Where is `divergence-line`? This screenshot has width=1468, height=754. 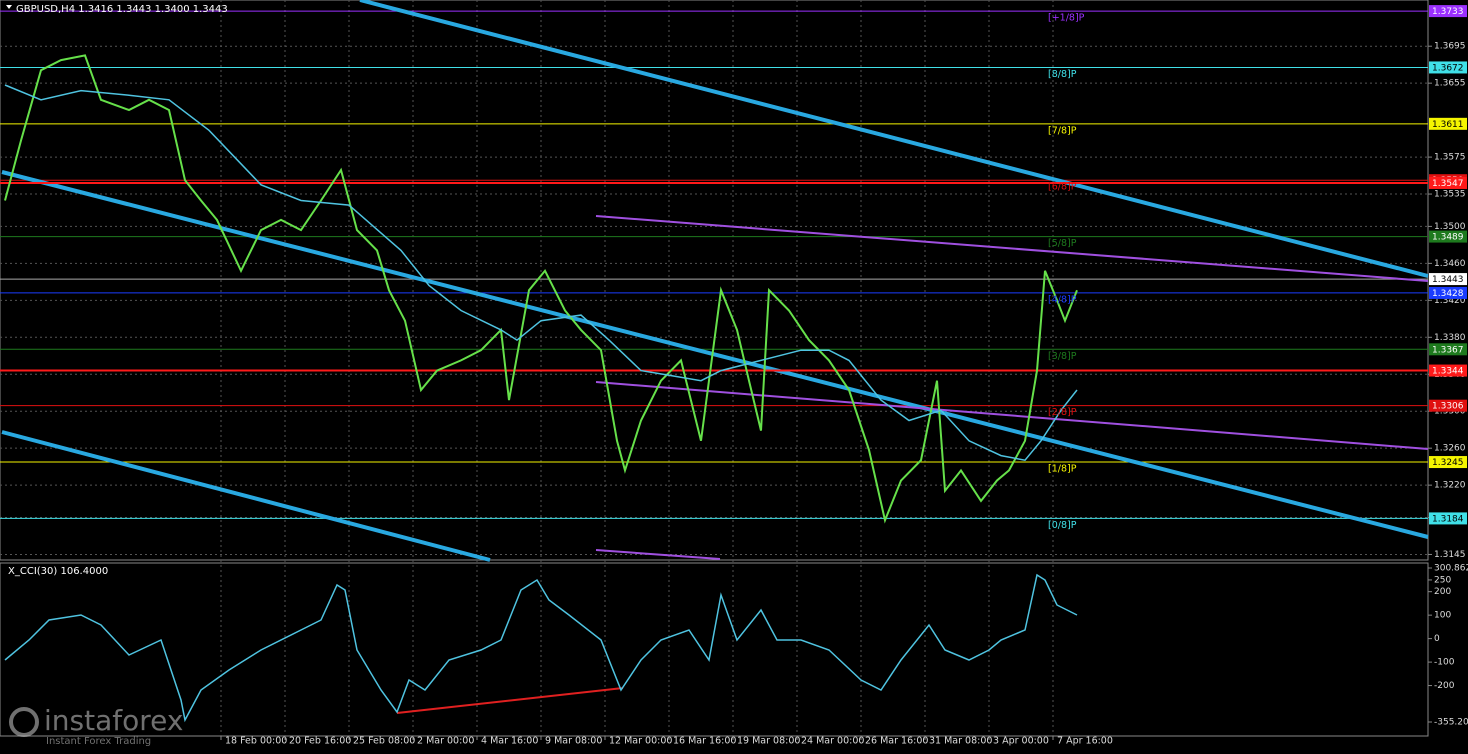
divergence-line is located at coordinates (510, 700).